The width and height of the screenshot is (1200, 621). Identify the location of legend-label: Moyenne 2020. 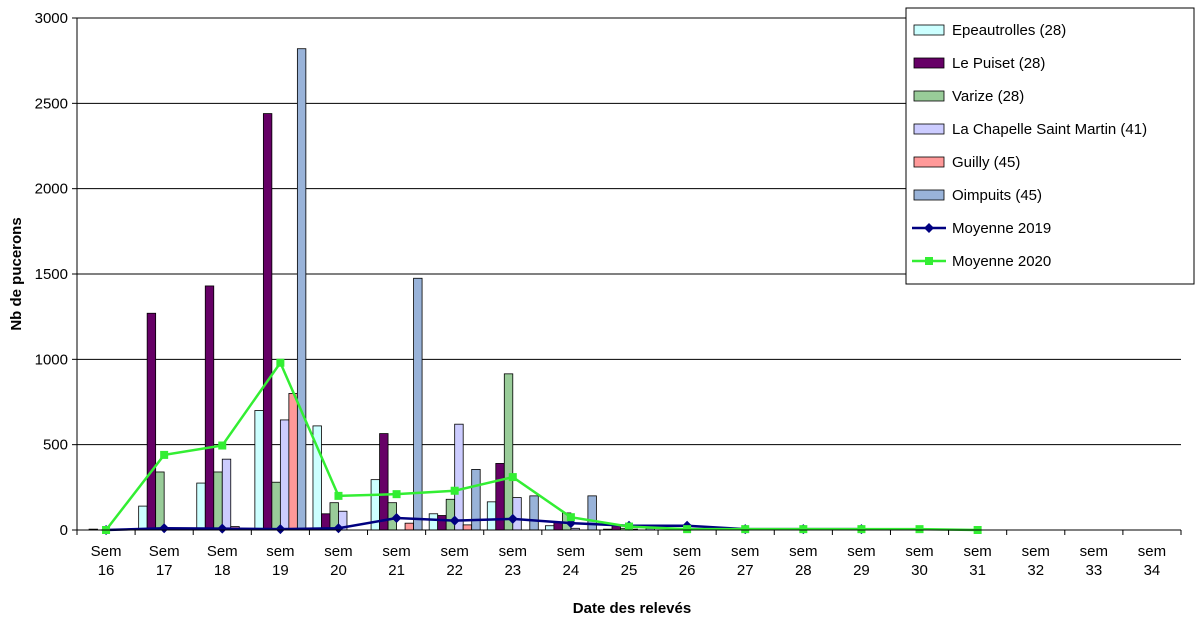
(1001, 261).